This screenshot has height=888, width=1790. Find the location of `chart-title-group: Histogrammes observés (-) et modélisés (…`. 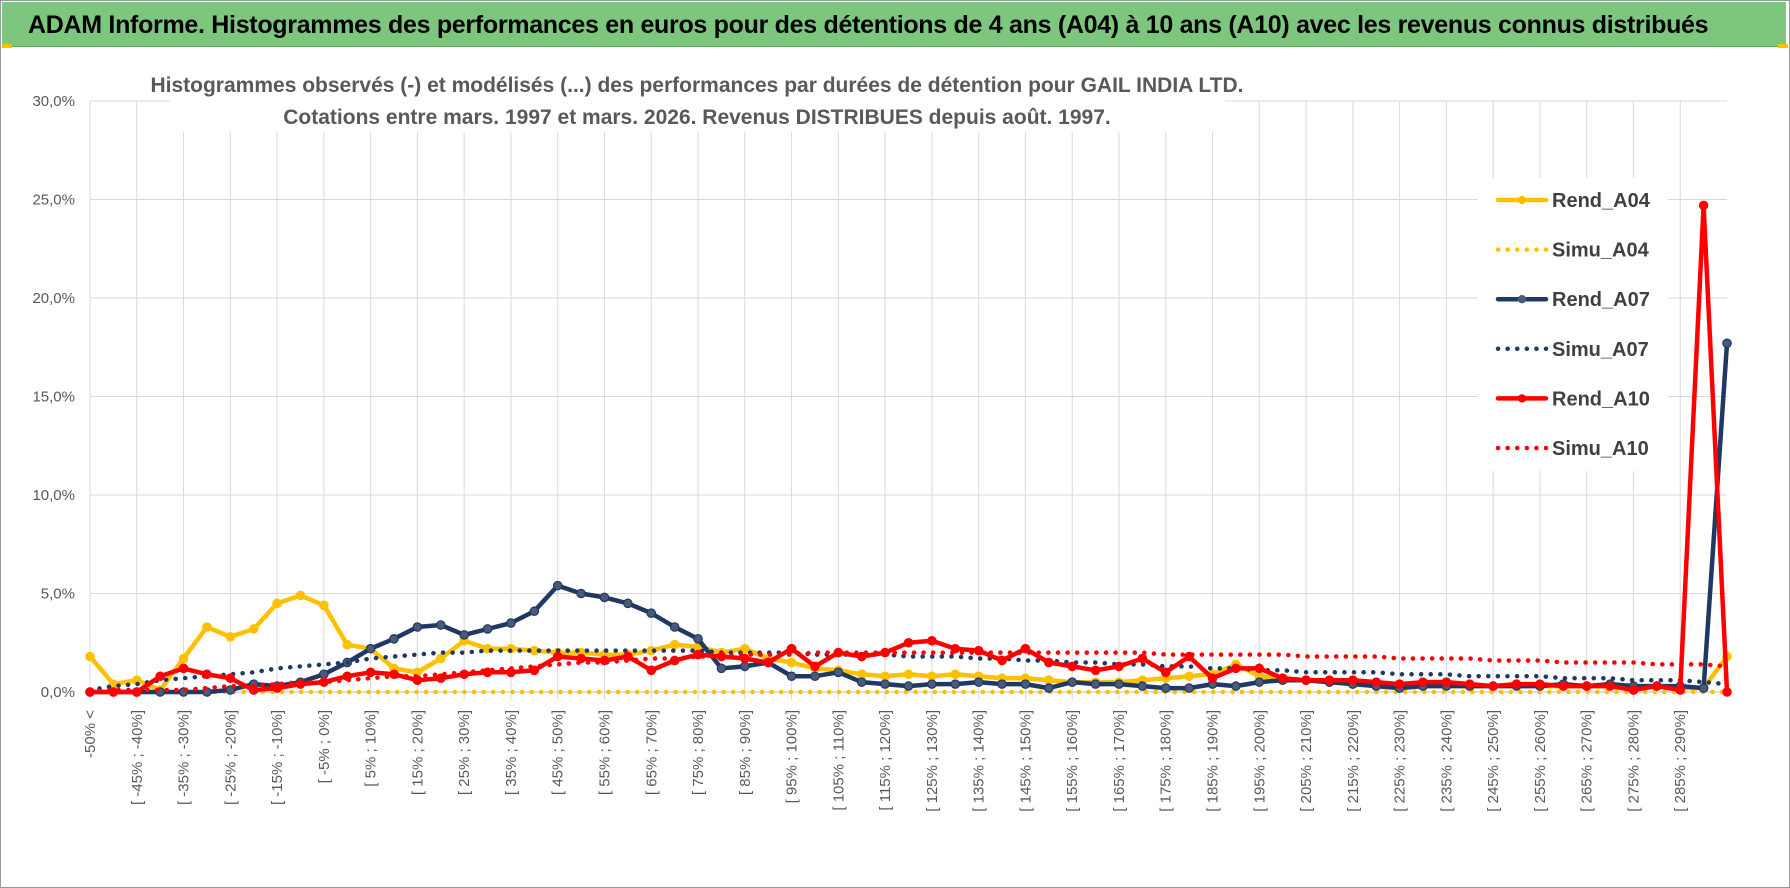

chart-title-group: Histogrammes observés (-) et modélisés (… is located at coordinates (697, 99).